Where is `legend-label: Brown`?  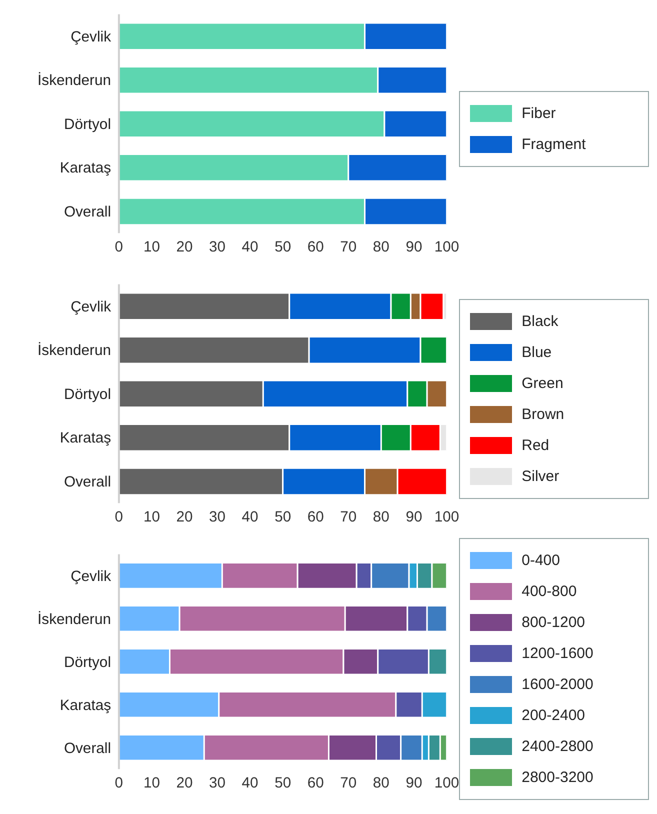 legend-label: Brown is located at coordinates (543, 414).